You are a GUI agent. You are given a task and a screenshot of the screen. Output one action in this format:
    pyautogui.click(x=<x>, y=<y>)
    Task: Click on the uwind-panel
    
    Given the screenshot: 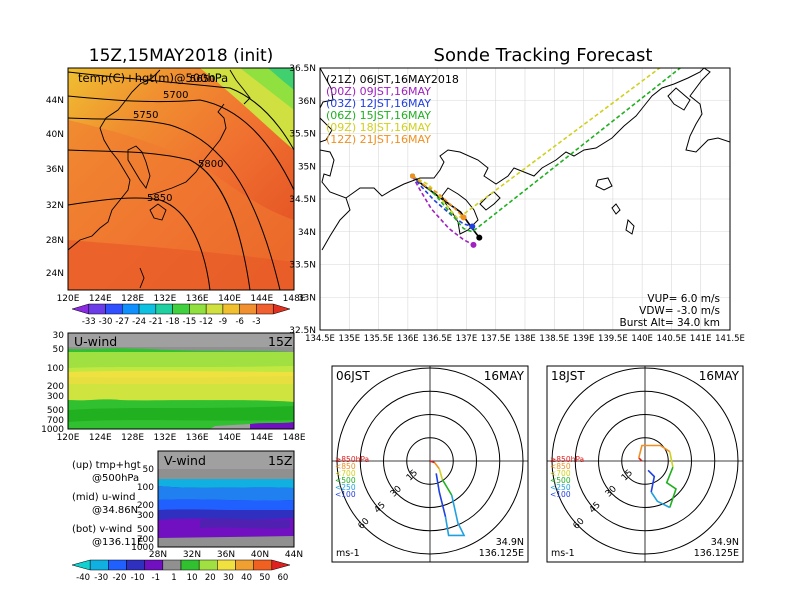 What is the action you would take?
    pyautogui.click(x=181, y=381)
    